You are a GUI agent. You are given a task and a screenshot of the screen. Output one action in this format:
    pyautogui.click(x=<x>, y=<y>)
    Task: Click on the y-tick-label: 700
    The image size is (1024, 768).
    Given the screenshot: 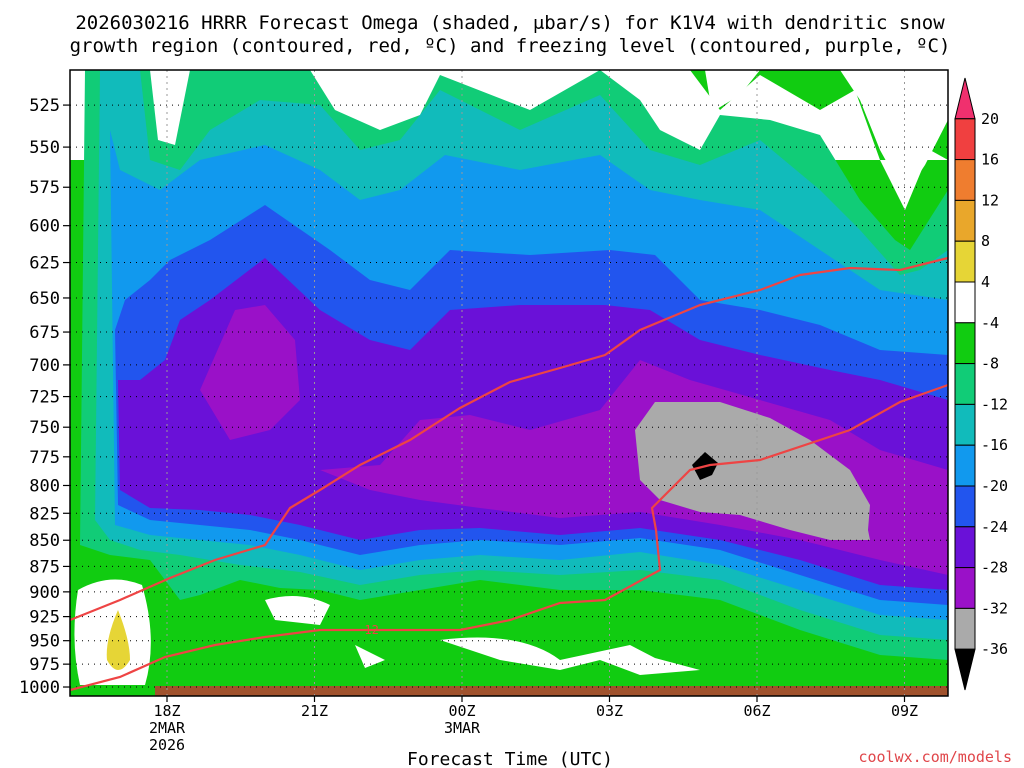 What is the action you would take?
    pyautogui.click(x=44, y=366)
    